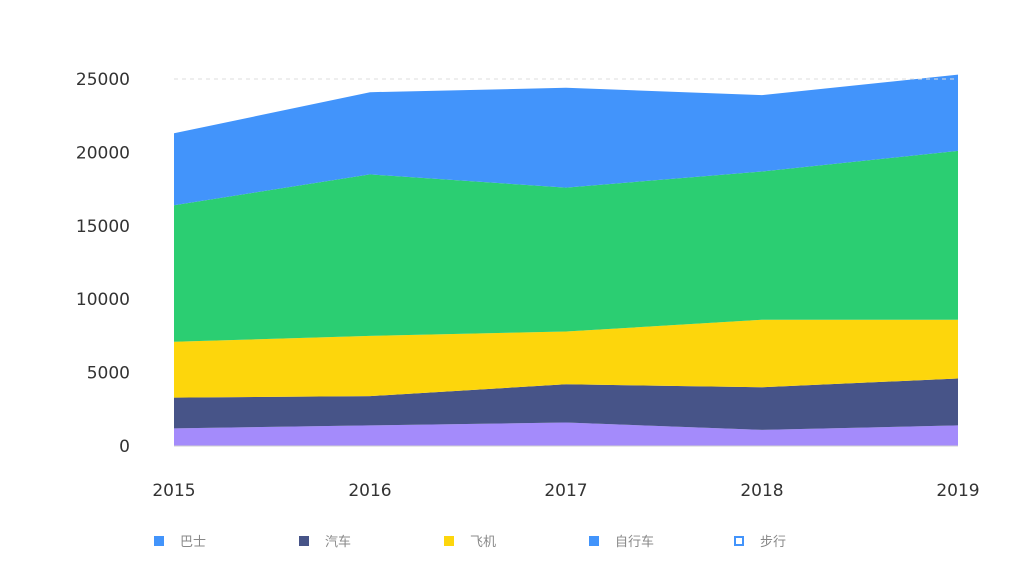 The image size is (1024, 576). Describe the element at coordinates (108, 374) in the screenshot. I see `y-tick-label: 5000` at that location.